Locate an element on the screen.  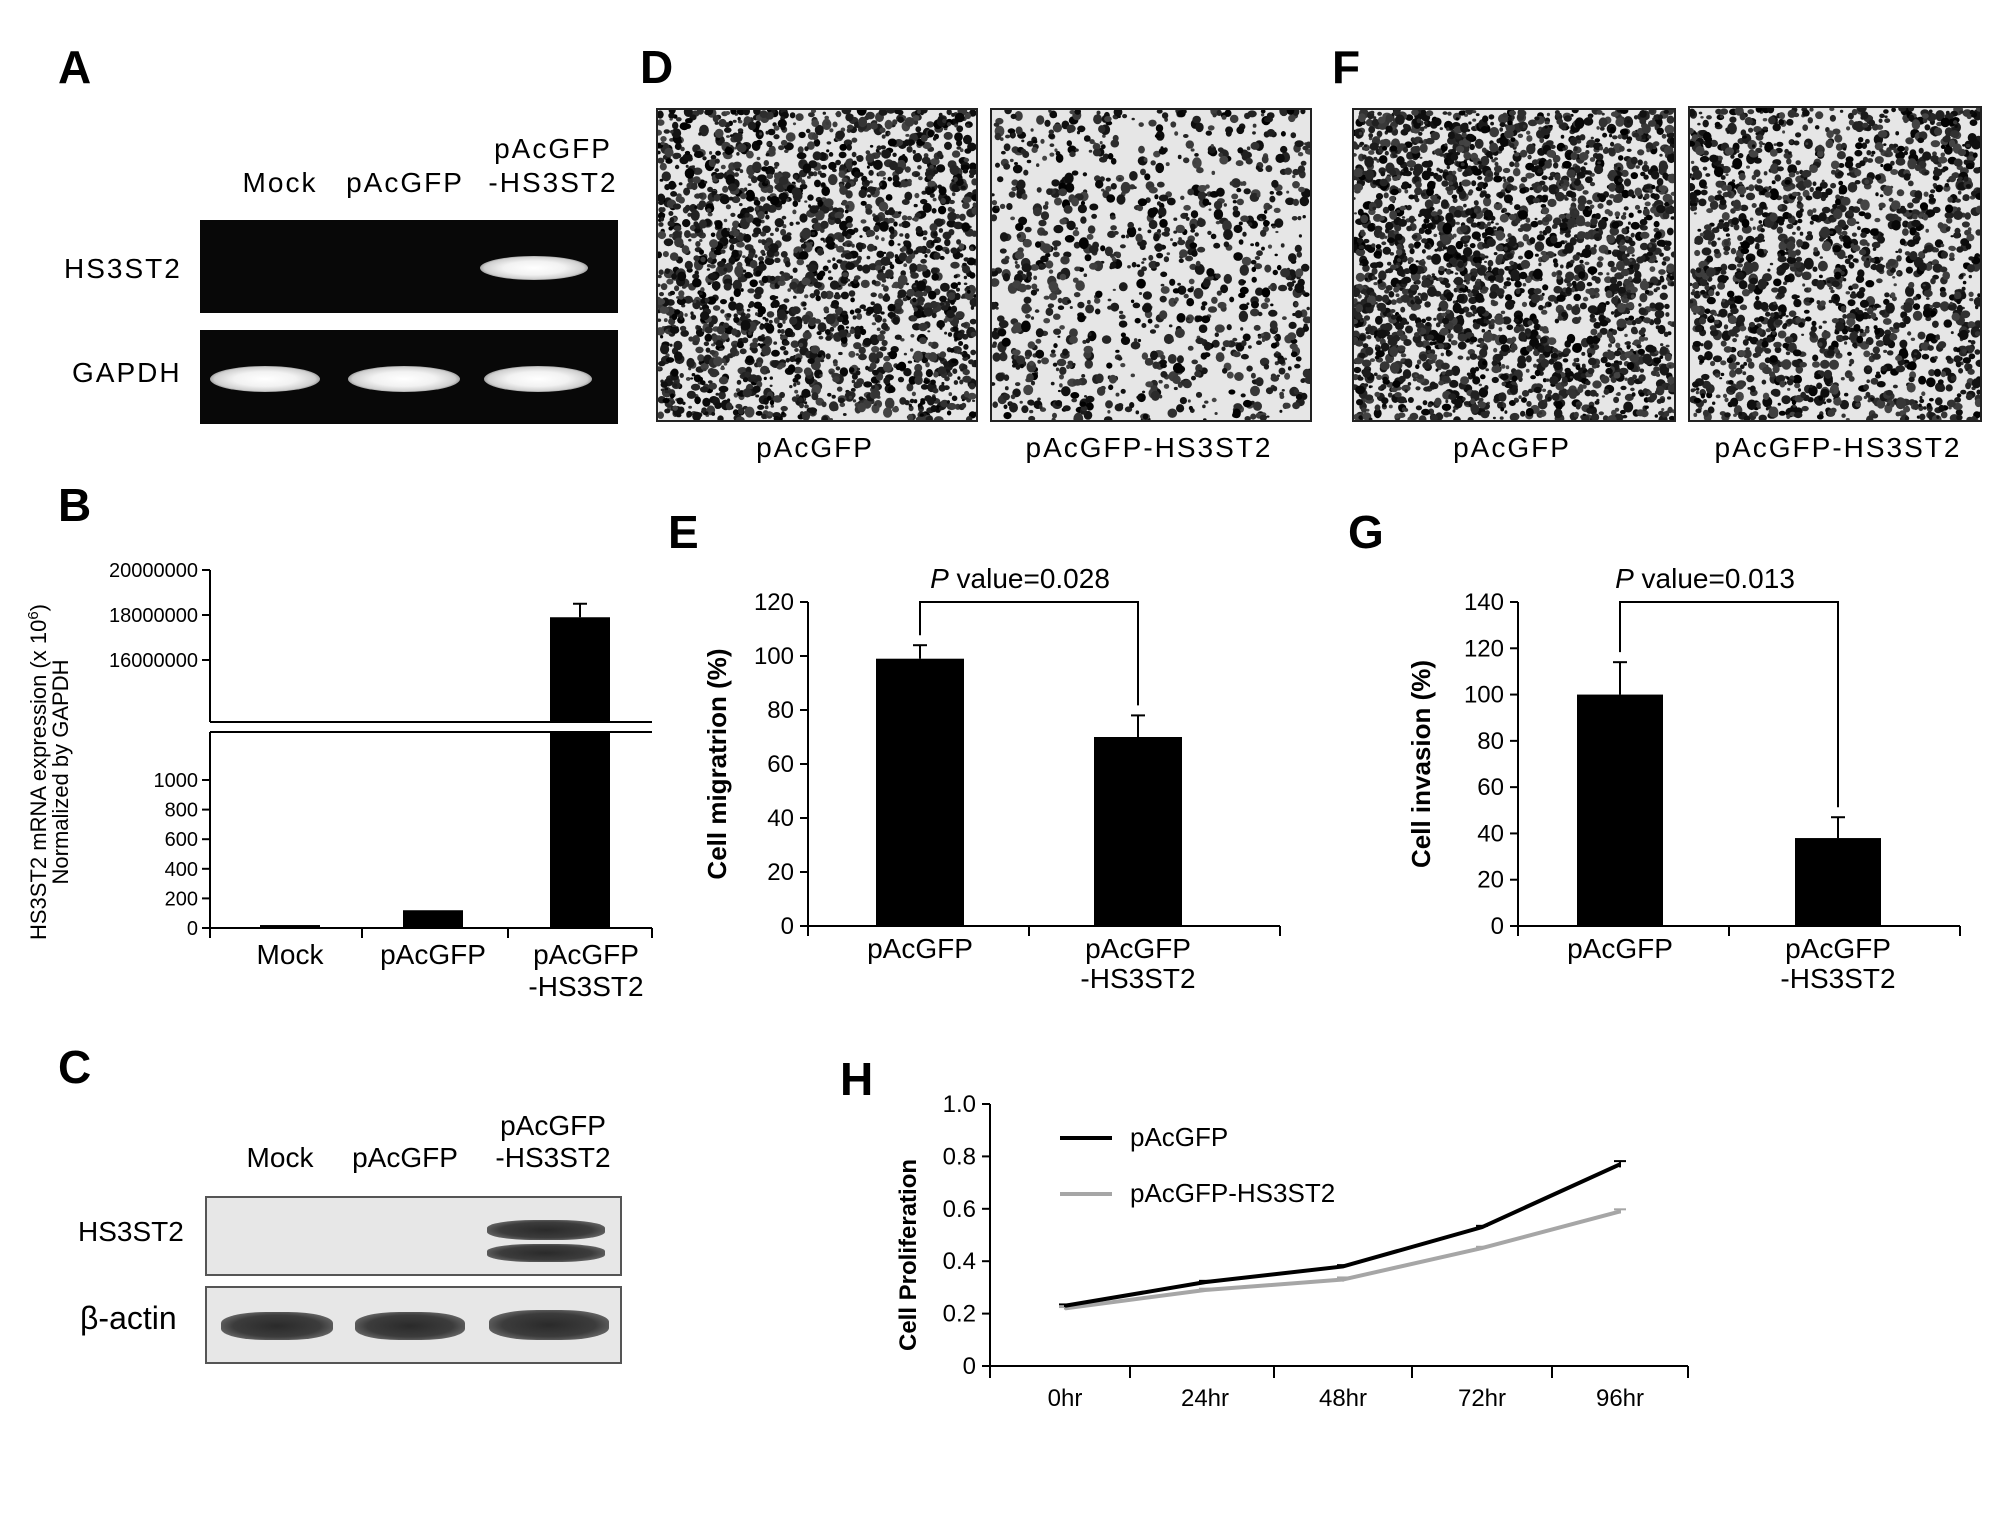
wb-image-beta-actin is located at coordinates (413, 1325).